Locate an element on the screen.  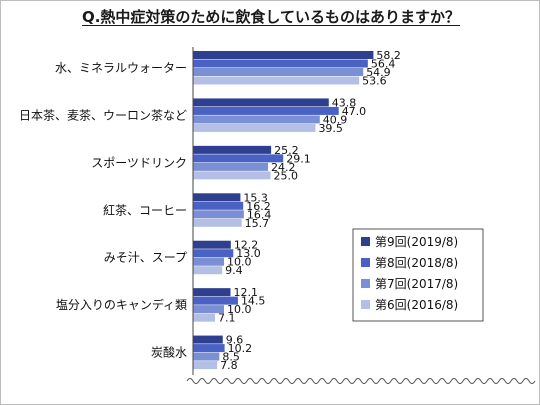
value-label-0-1: 56.4 is located at coordinates (383, 64).